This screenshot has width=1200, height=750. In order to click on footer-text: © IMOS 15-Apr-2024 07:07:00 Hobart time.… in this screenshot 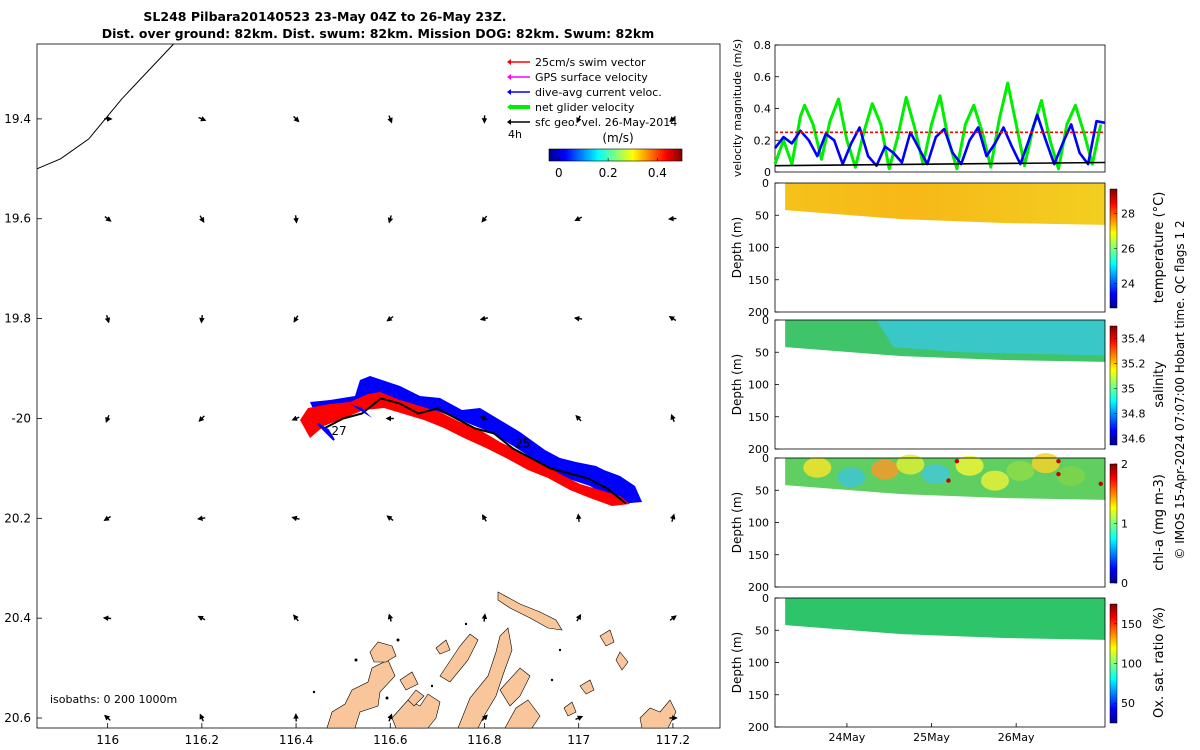, I will do `click(1180, 389)`.